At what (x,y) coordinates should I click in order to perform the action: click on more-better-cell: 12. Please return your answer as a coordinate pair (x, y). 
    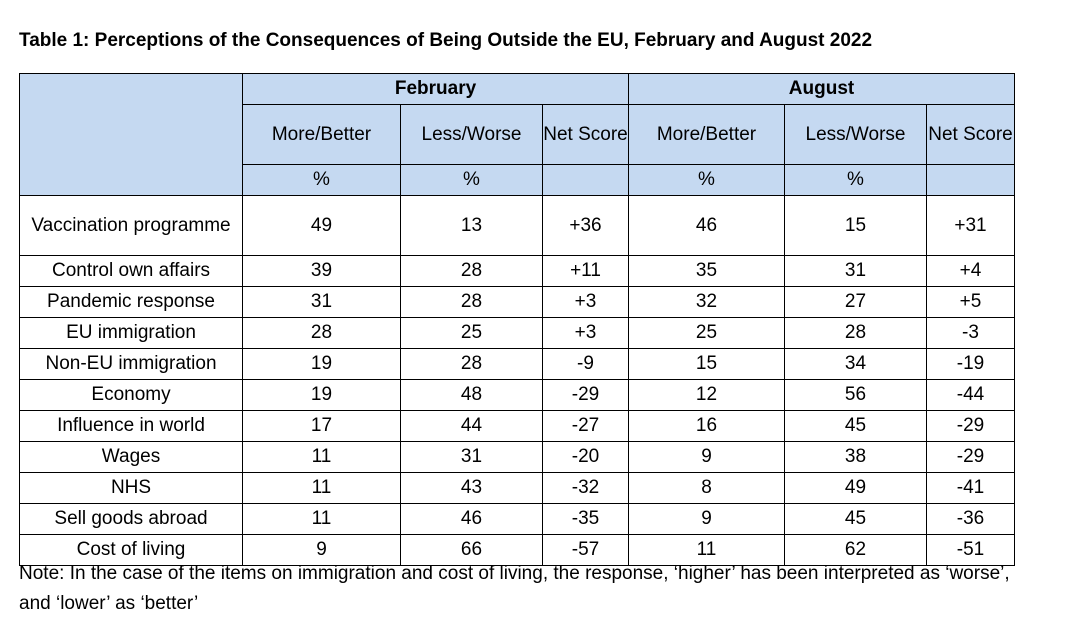
    Looking at the image, I should click on (706, 395).